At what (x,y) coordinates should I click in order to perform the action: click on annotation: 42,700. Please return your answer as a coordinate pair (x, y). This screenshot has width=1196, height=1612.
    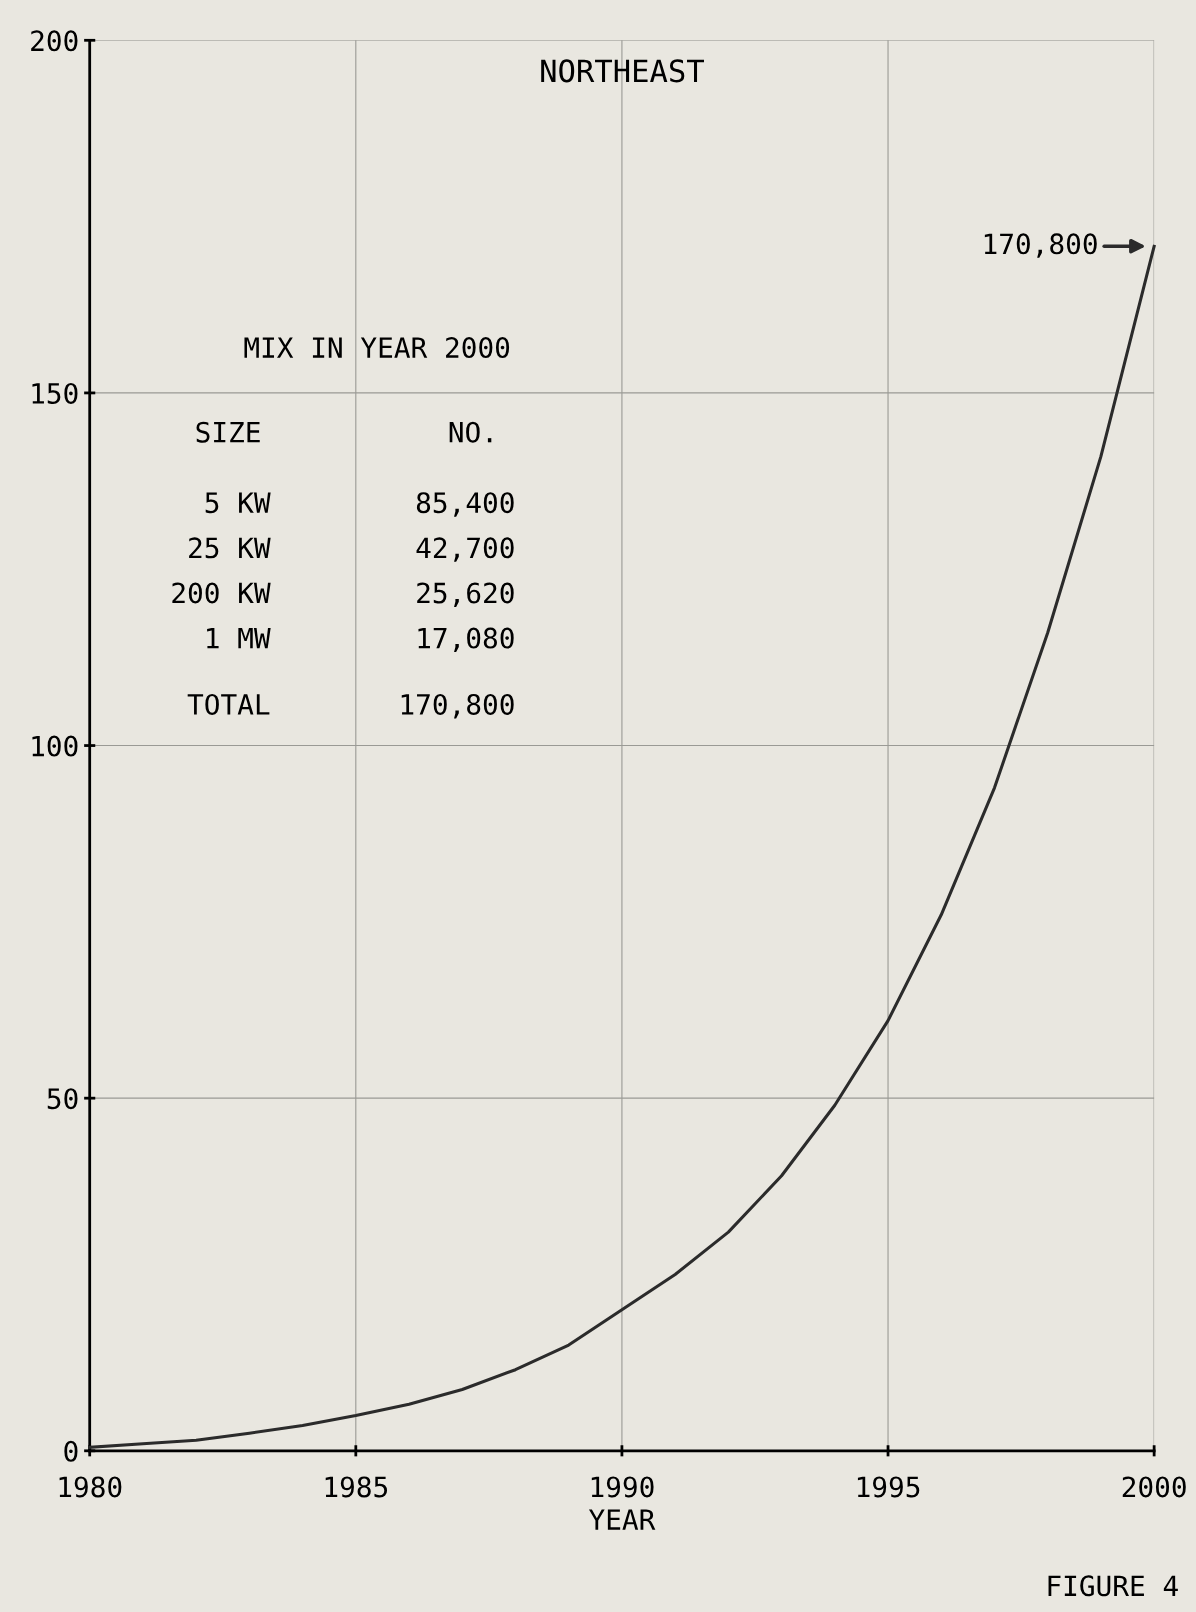
    Looking at the image, I should click on (465, 549).